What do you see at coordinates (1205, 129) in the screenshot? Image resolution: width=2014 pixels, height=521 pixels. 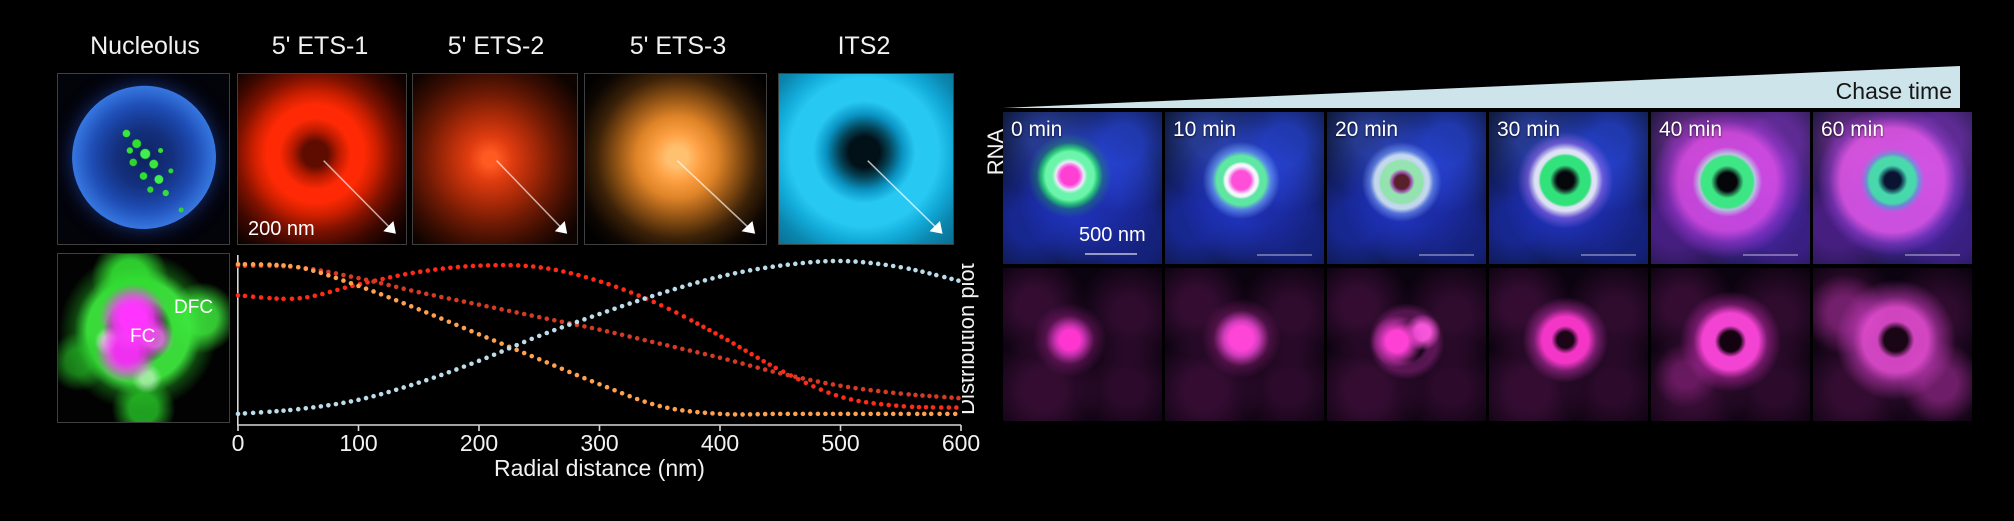 I see `time-label: 10 min` at bounding box center [1205, 129].